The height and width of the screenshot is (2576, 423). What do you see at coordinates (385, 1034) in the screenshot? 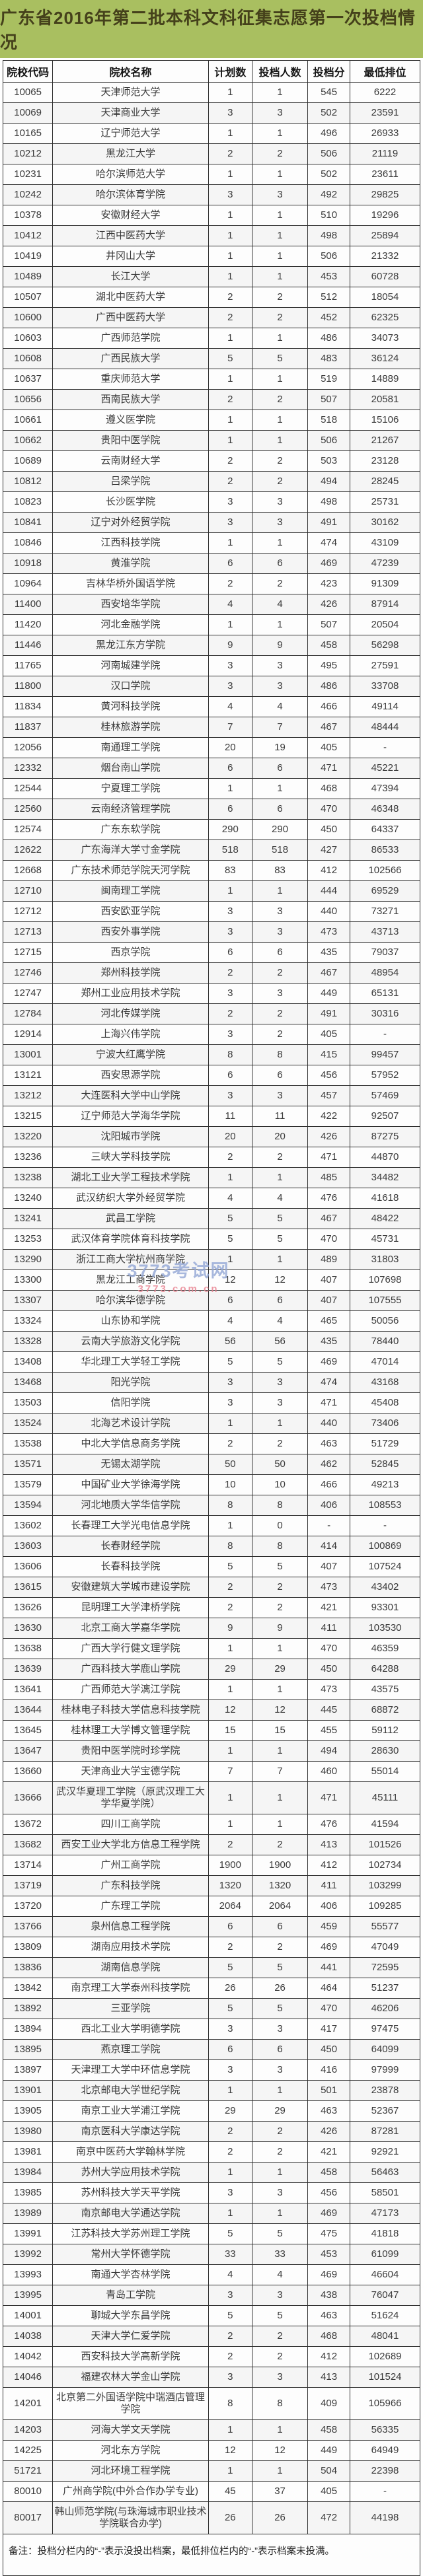
I see `cell-rank: -` at bounding box center [385, 1034].